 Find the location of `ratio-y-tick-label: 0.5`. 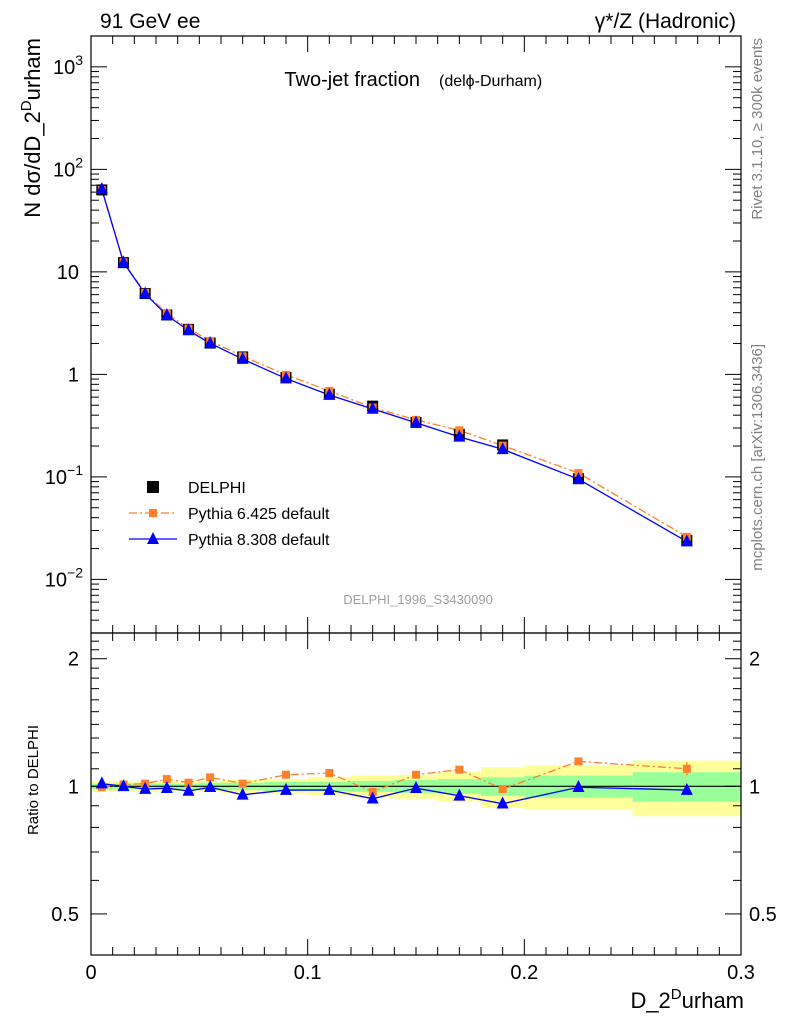

ratio-y-tick-label: 0.5 is located at coordinates (65, 915).